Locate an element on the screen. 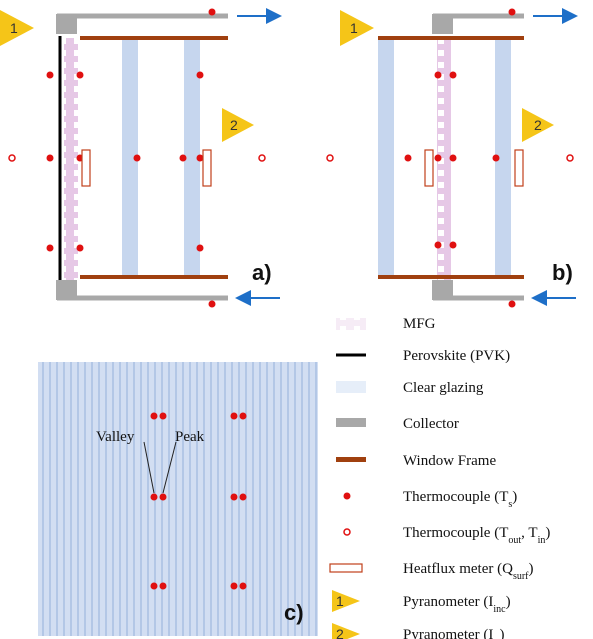 The height and width of the screenshot is (639, 593). panel-label: b) is located at coordinates (562, 272).